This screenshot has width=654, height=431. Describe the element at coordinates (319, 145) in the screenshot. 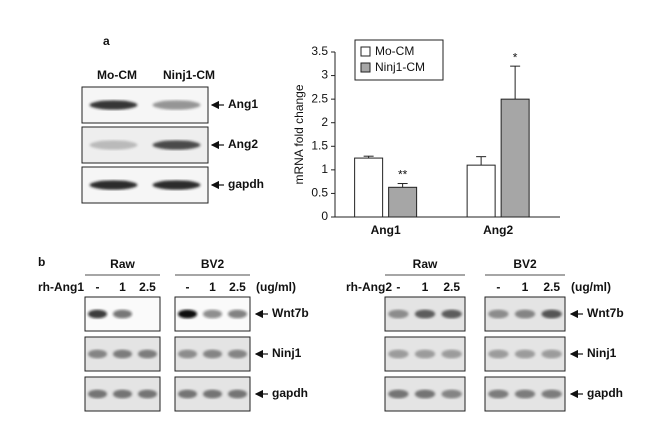

I see `y-tick-label: 1.5` at that location.